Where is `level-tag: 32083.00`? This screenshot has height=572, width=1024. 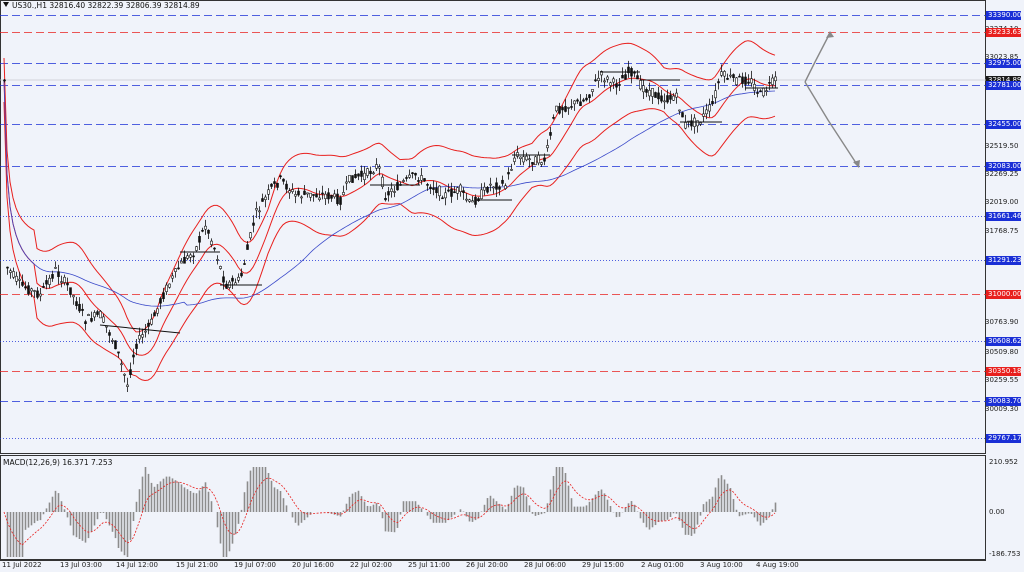
level-tag: 32083.00 is located at coordinates (1004, 166).